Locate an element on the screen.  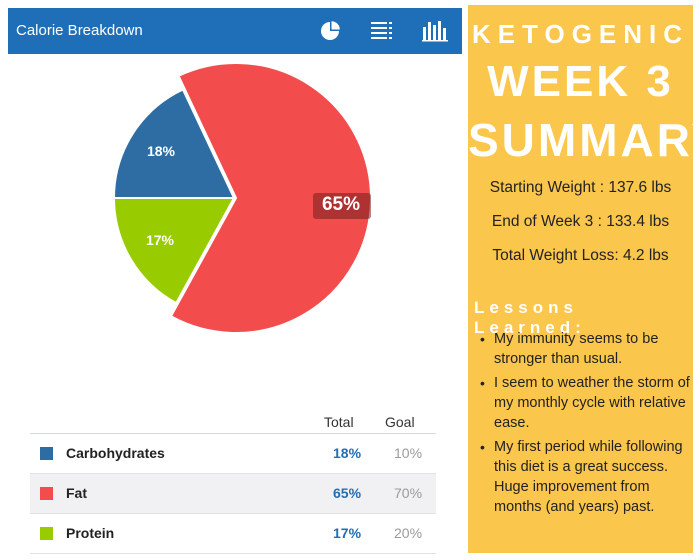
list-icon is located at coordinates (382, 31).